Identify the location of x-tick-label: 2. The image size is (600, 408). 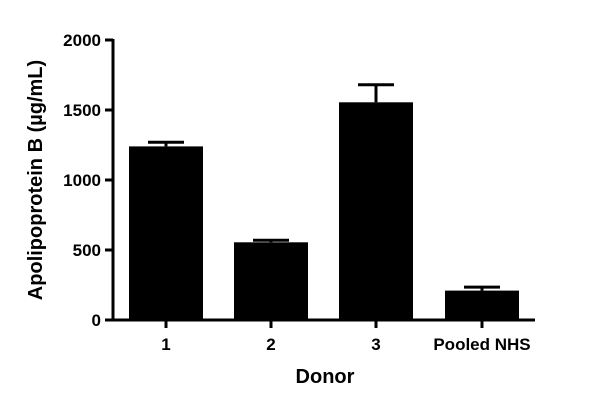
(270, 344).